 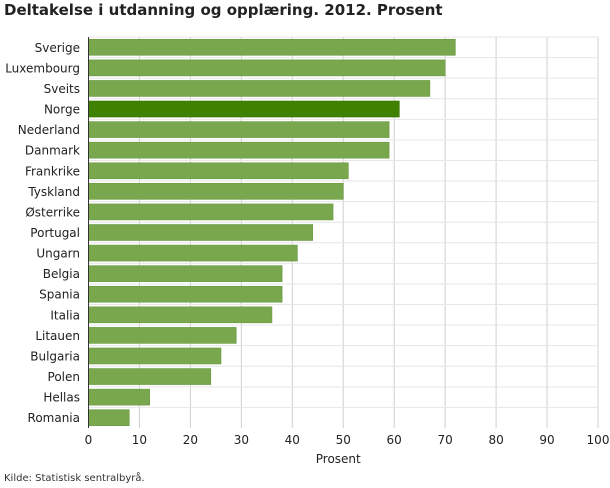 What do you see at coordinates (185, 273) in the screenshot?
I see `bar-belgia` at bounding box center [185, 273].